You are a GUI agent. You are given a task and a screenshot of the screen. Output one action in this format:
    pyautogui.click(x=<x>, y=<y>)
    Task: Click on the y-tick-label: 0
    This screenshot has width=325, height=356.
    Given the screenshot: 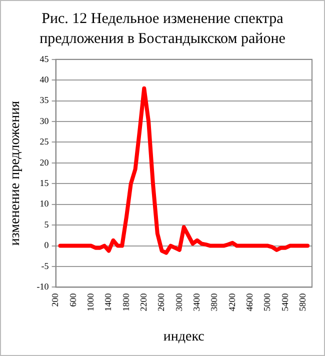 What is the action you would take?
    pyautogui.click(x=47, y=245)
    